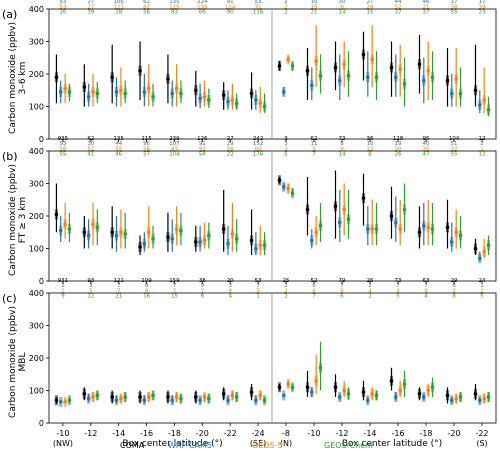 The height and width of the screenshot is (458, 500). Describe the element at coordinates (174, 139) in the screenshot. I see `count-label: 239` at that location.